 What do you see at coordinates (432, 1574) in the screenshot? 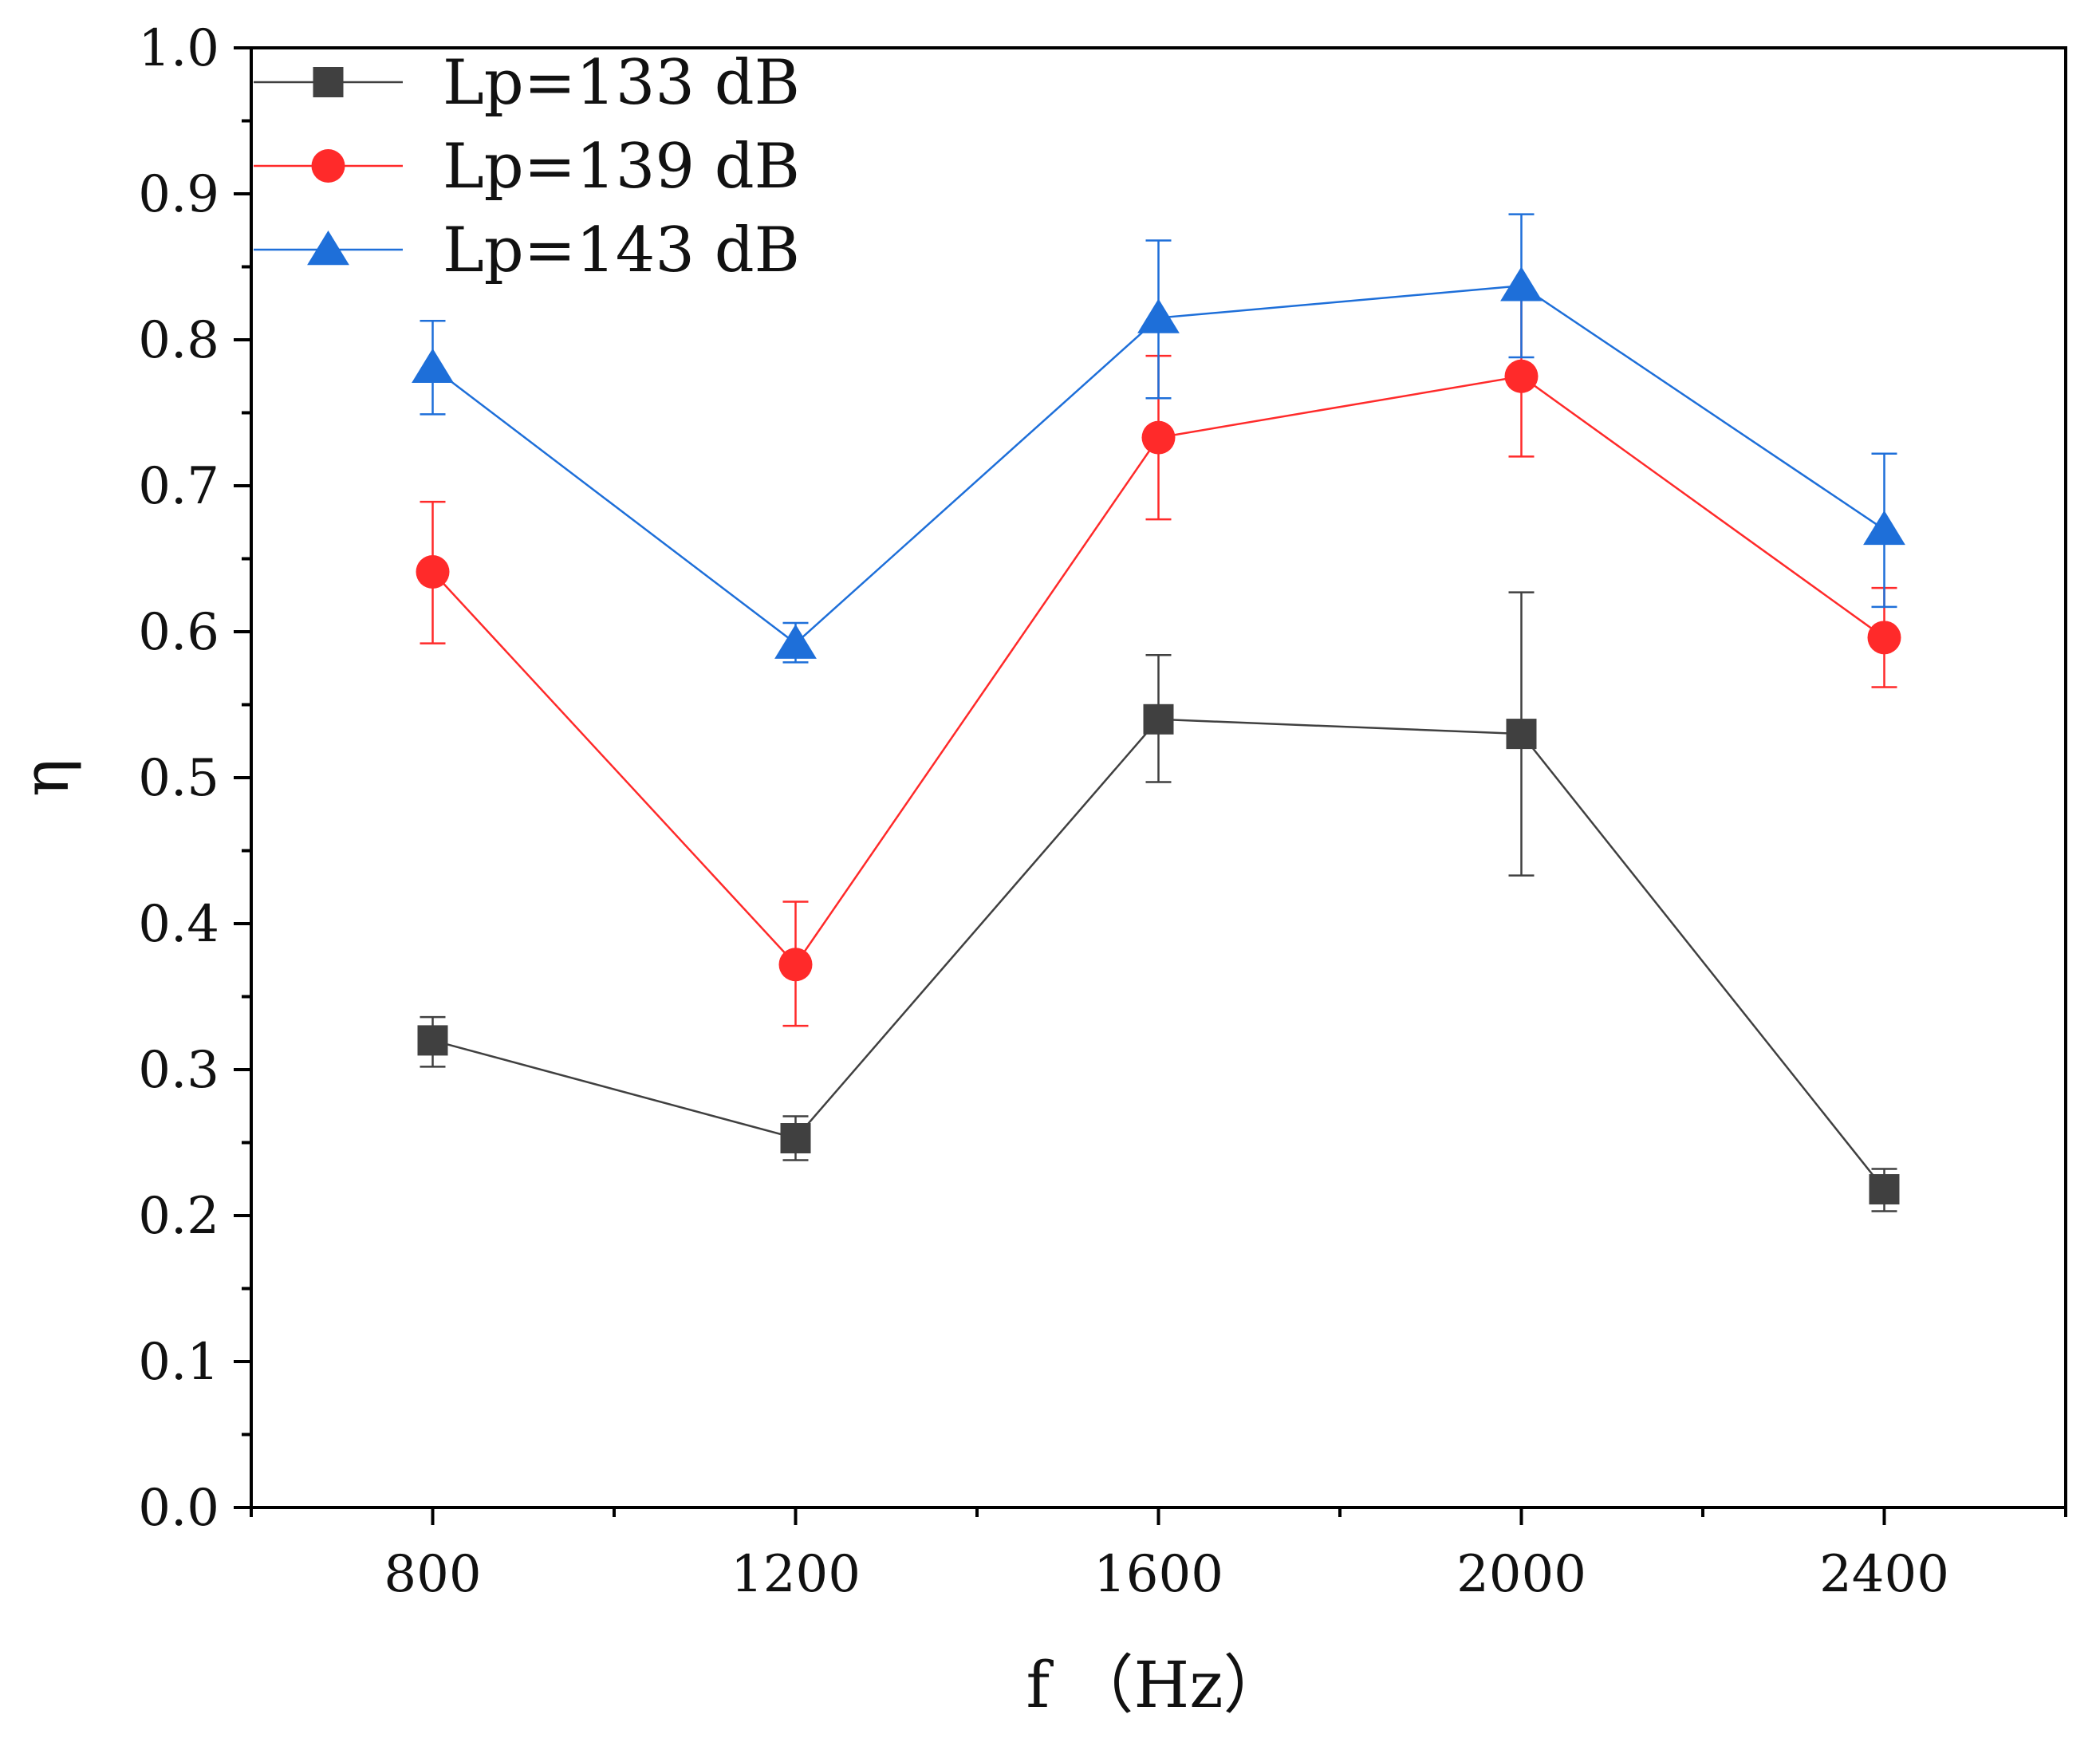
I see `x-tick-label: 800` at bounding box center [432, 1574].